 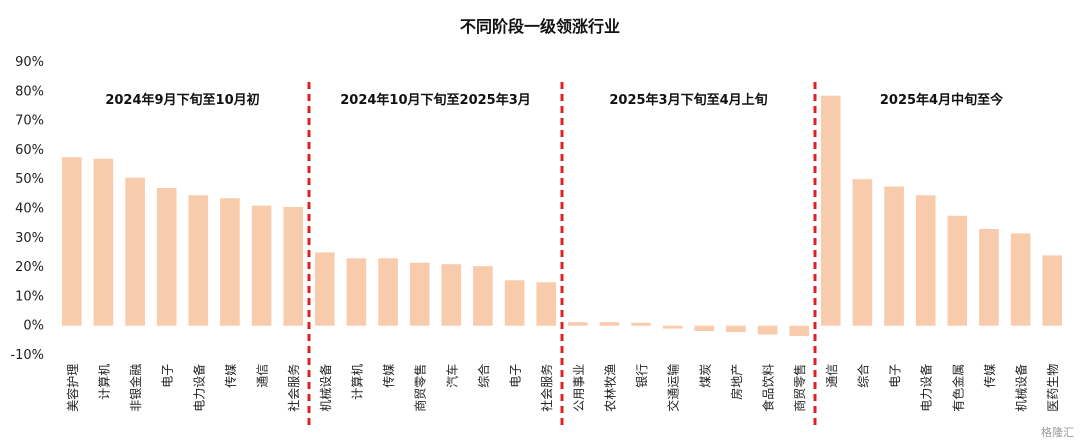 What do you see at coordinates (435, 100) in the screenshot?
I see `period-label: 2024年10月下旬至2025年3月` at bounding box center [435, 100].